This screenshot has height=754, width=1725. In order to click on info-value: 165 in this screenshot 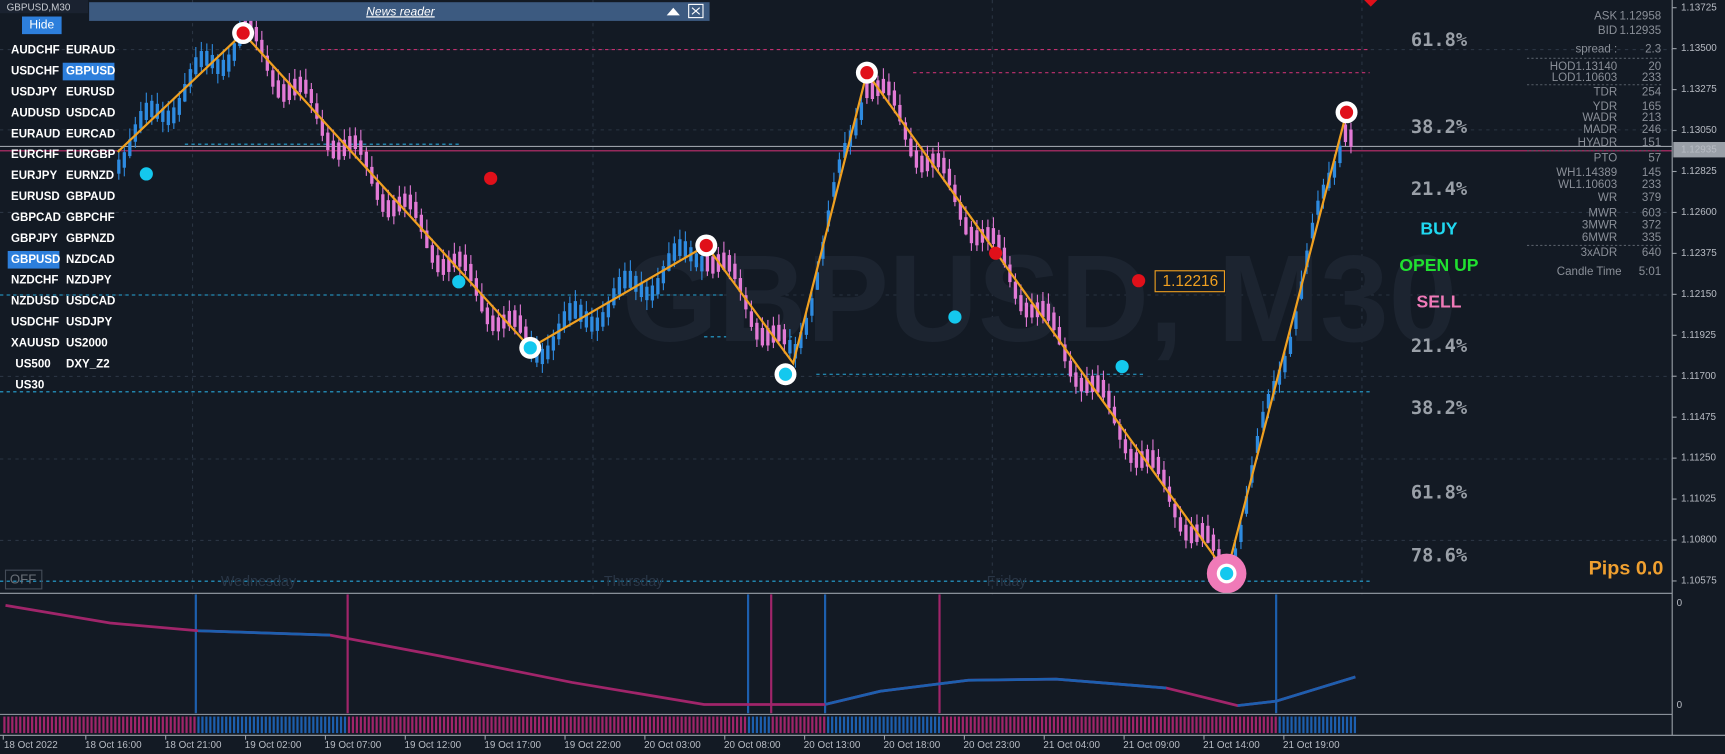, I will do `click(1651, 107)`.